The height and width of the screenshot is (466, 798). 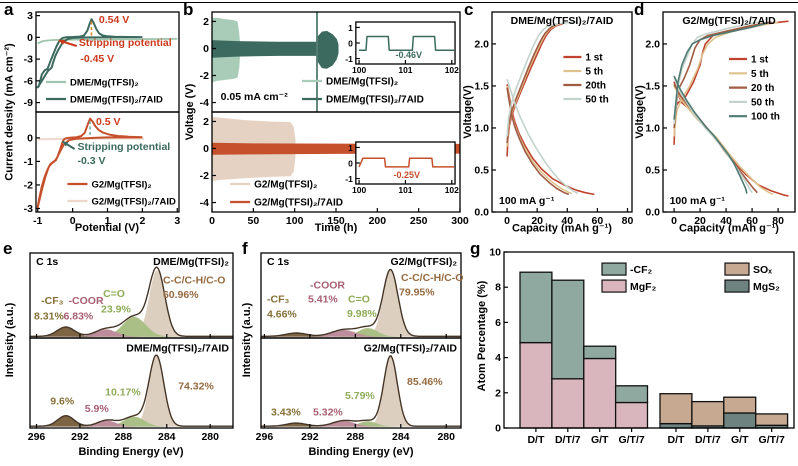 I want to click on svg-text: 100 th, so click(x=765, y=117).